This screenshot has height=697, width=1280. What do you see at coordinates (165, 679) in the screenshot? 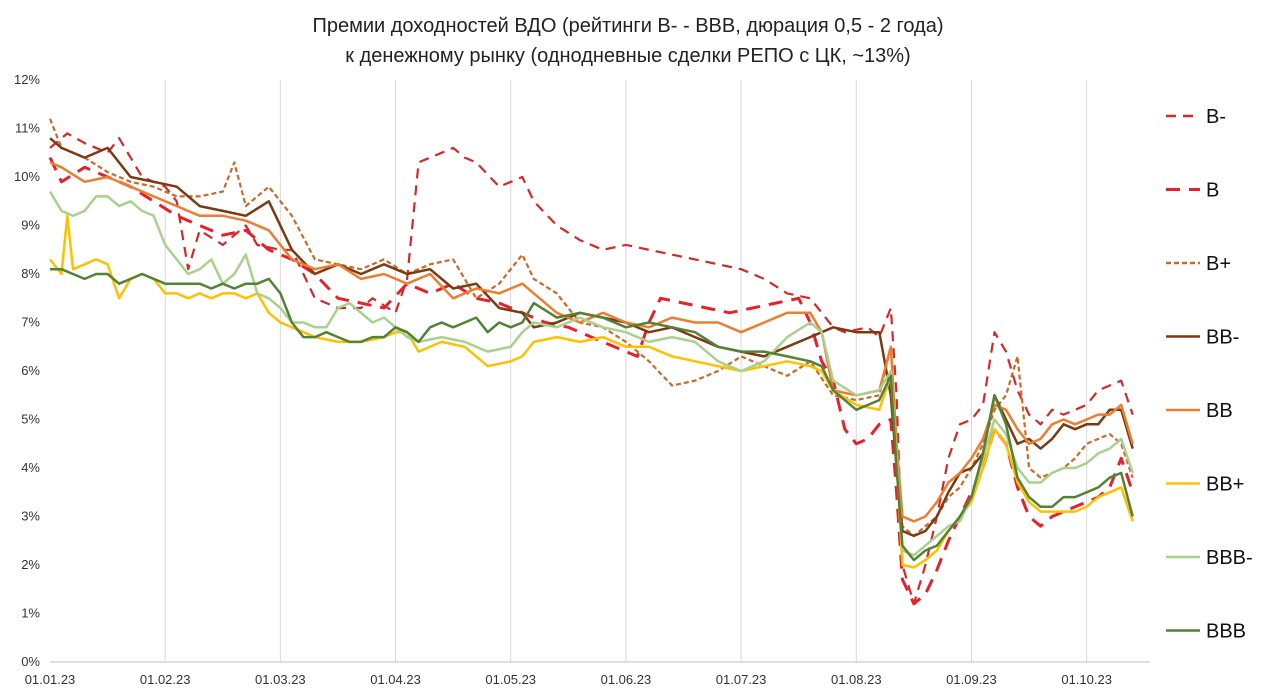
I see `x-tick-label: 01.02.23` at bounding box center [165, 679].